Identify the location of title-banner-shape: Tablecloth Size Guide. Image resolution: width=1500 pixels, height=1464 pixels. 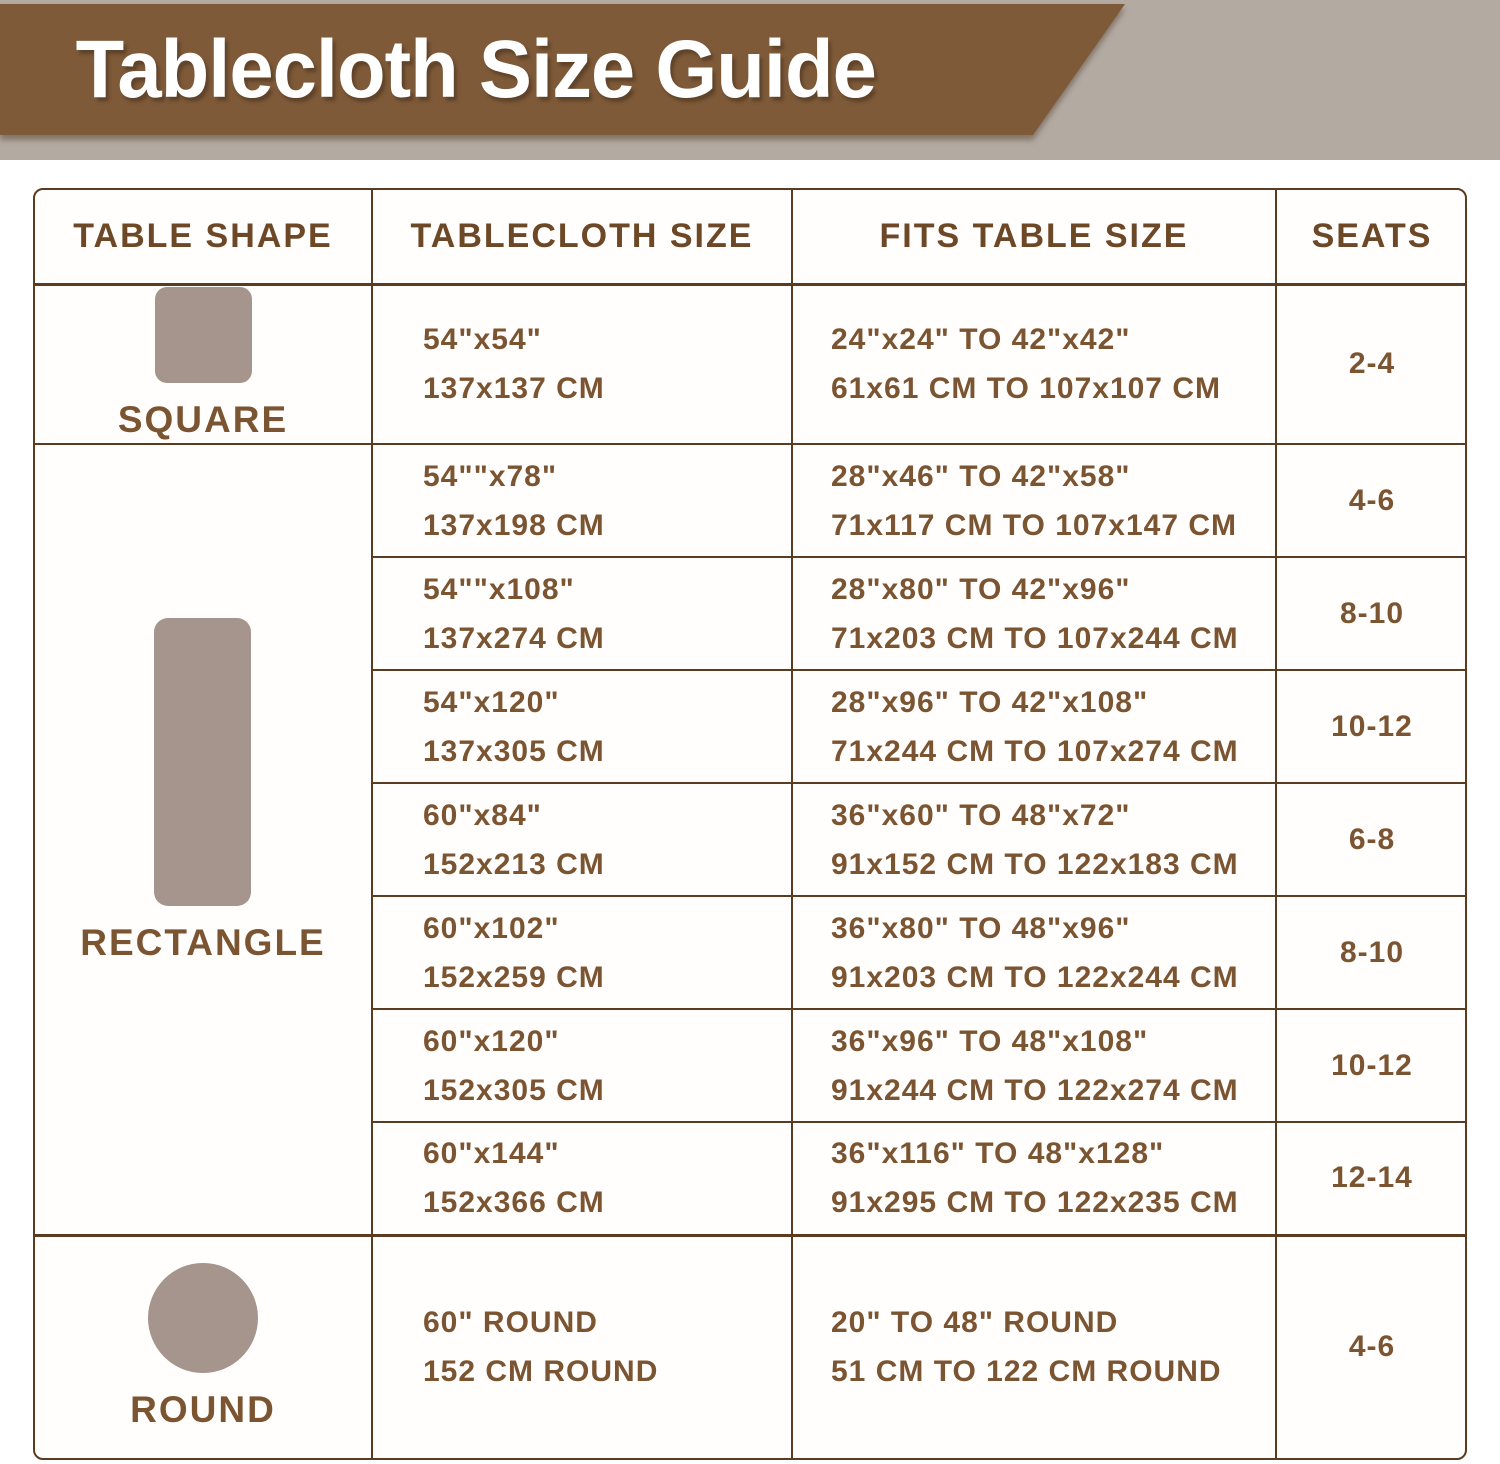
(562, 69).